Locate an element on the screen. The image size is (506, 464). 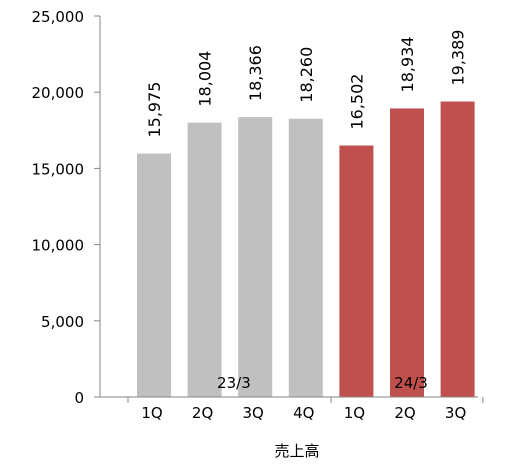
bar-data-label: 16,502 is located at coordinates (356, 102).